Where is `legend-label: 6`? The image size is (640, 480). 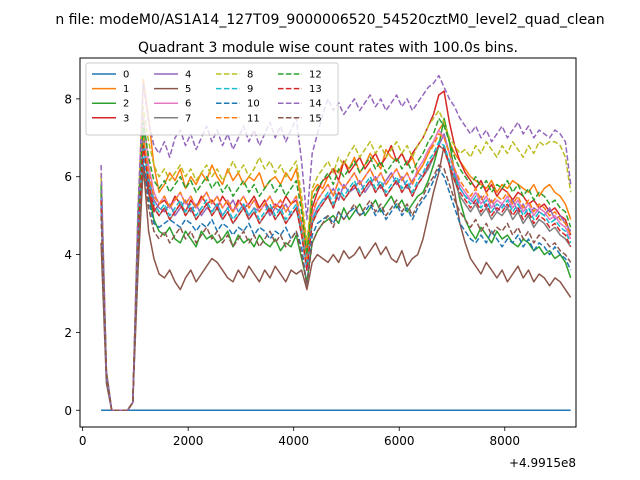
legend-label: 6 is located at coordinates (188, 104).